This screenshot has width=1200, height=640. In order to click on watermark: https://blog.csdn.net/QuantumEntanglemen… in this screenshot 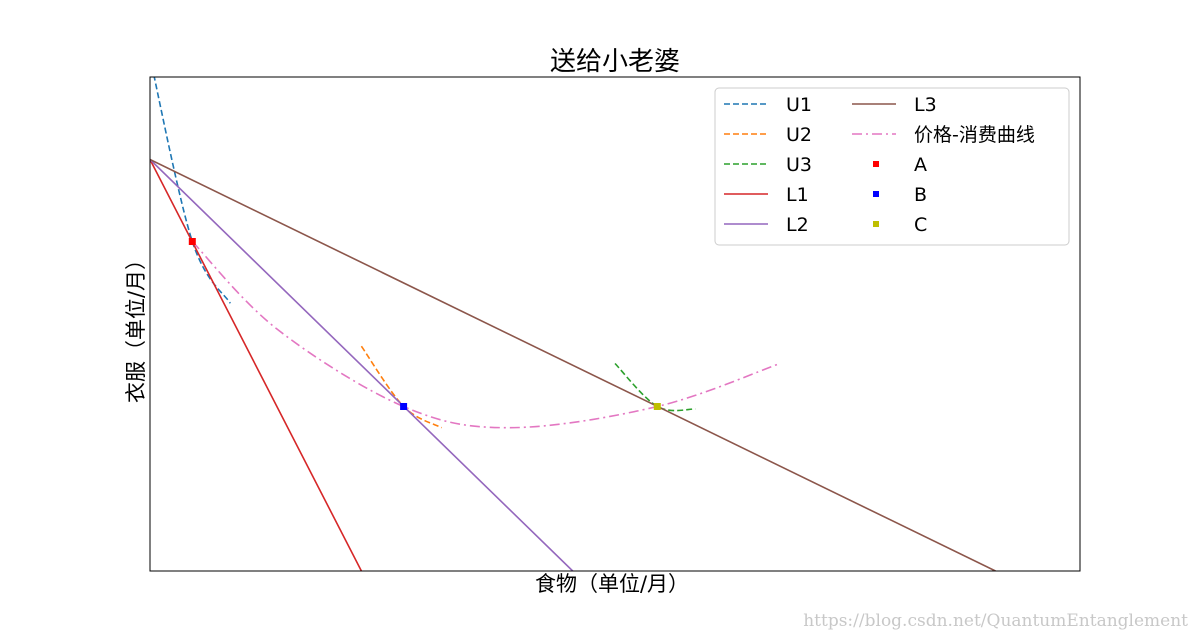, I will do `click(995, 621)`.